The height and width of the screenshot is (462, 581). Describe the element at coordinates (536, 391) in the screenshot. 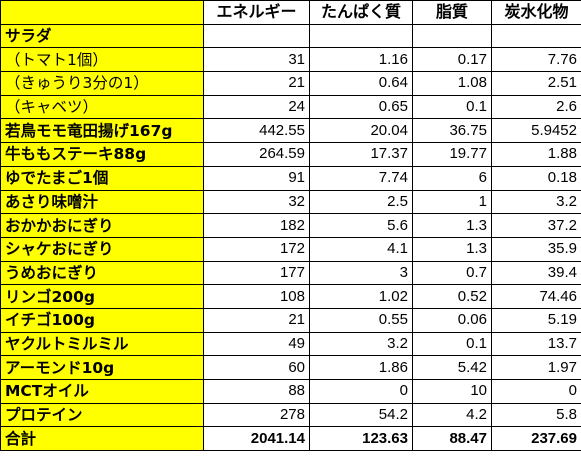

I see `carbs-cell: 0` at that location.